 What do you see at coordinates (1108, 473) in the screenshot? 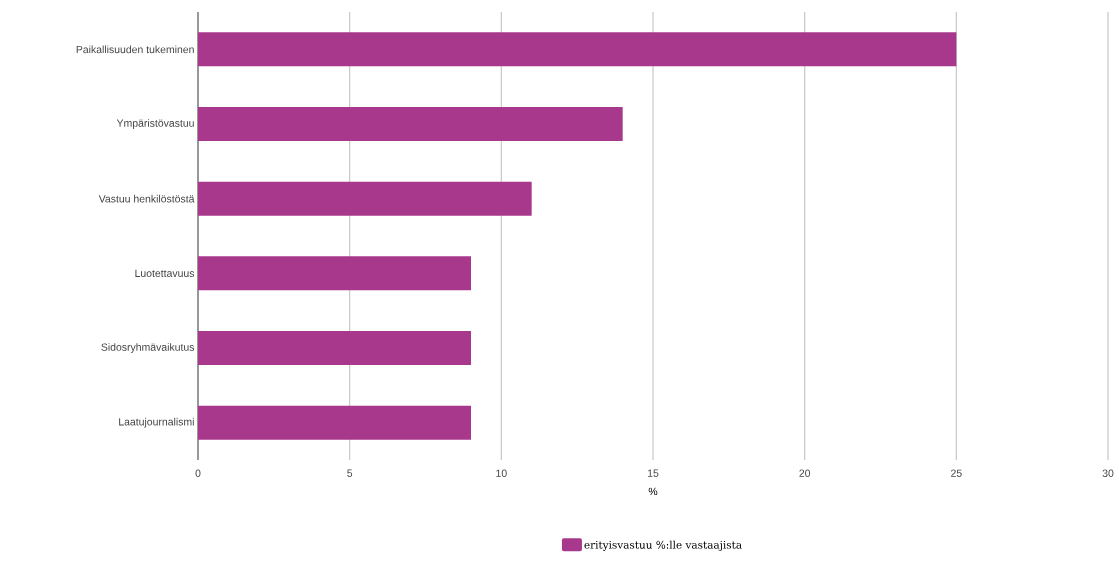
I see `x-tick-label: 30` at bounding box center [1108, 473].